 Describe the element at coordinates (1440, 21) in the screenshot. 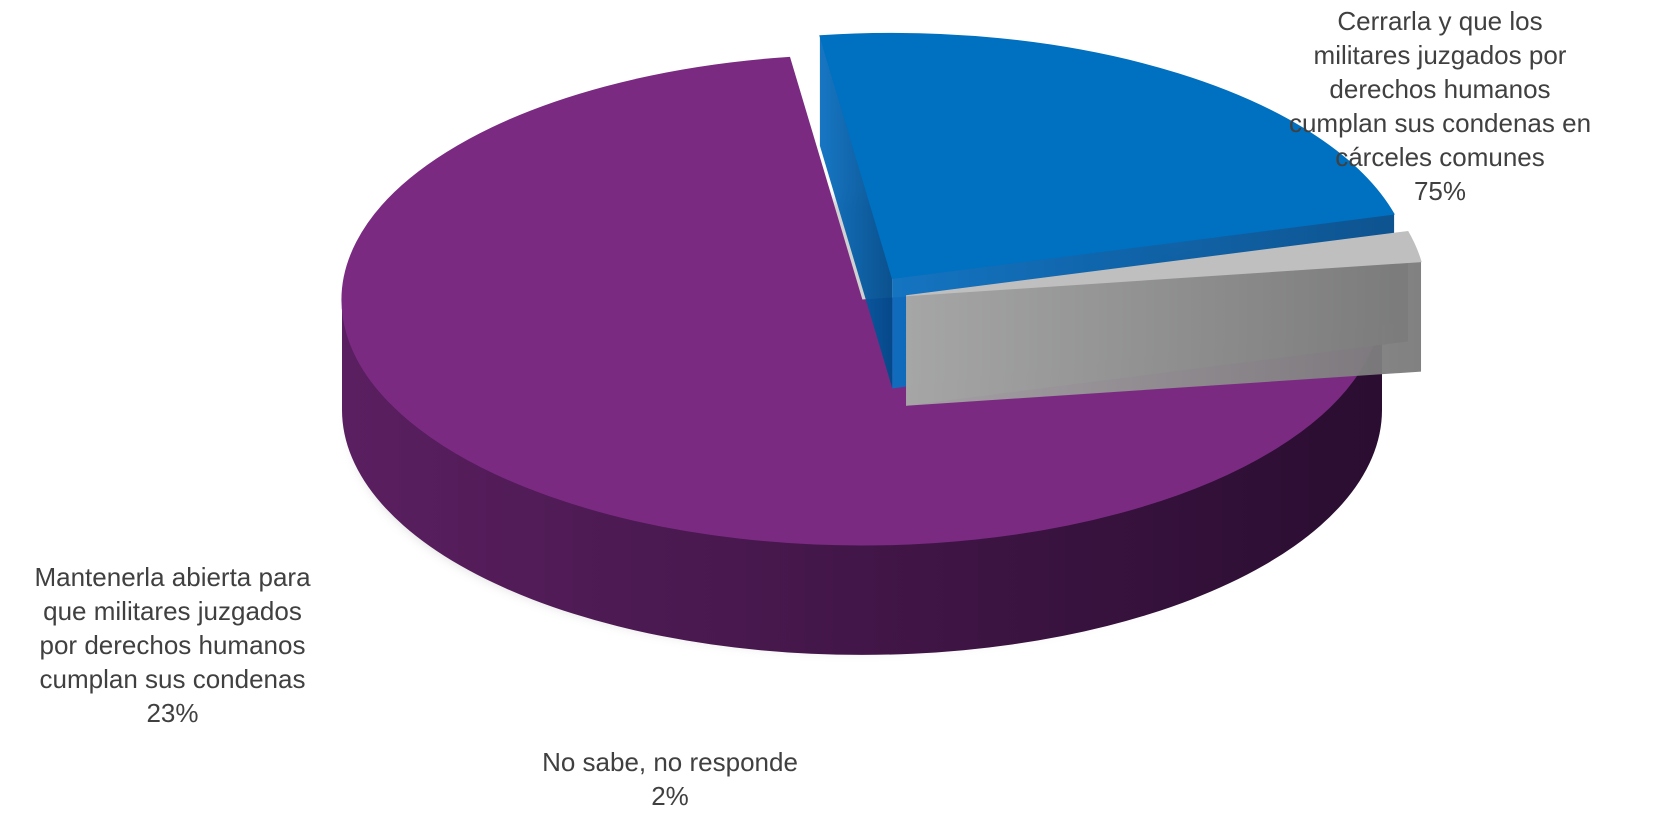

I see `label-line: Cerrarla y que los` at that location.